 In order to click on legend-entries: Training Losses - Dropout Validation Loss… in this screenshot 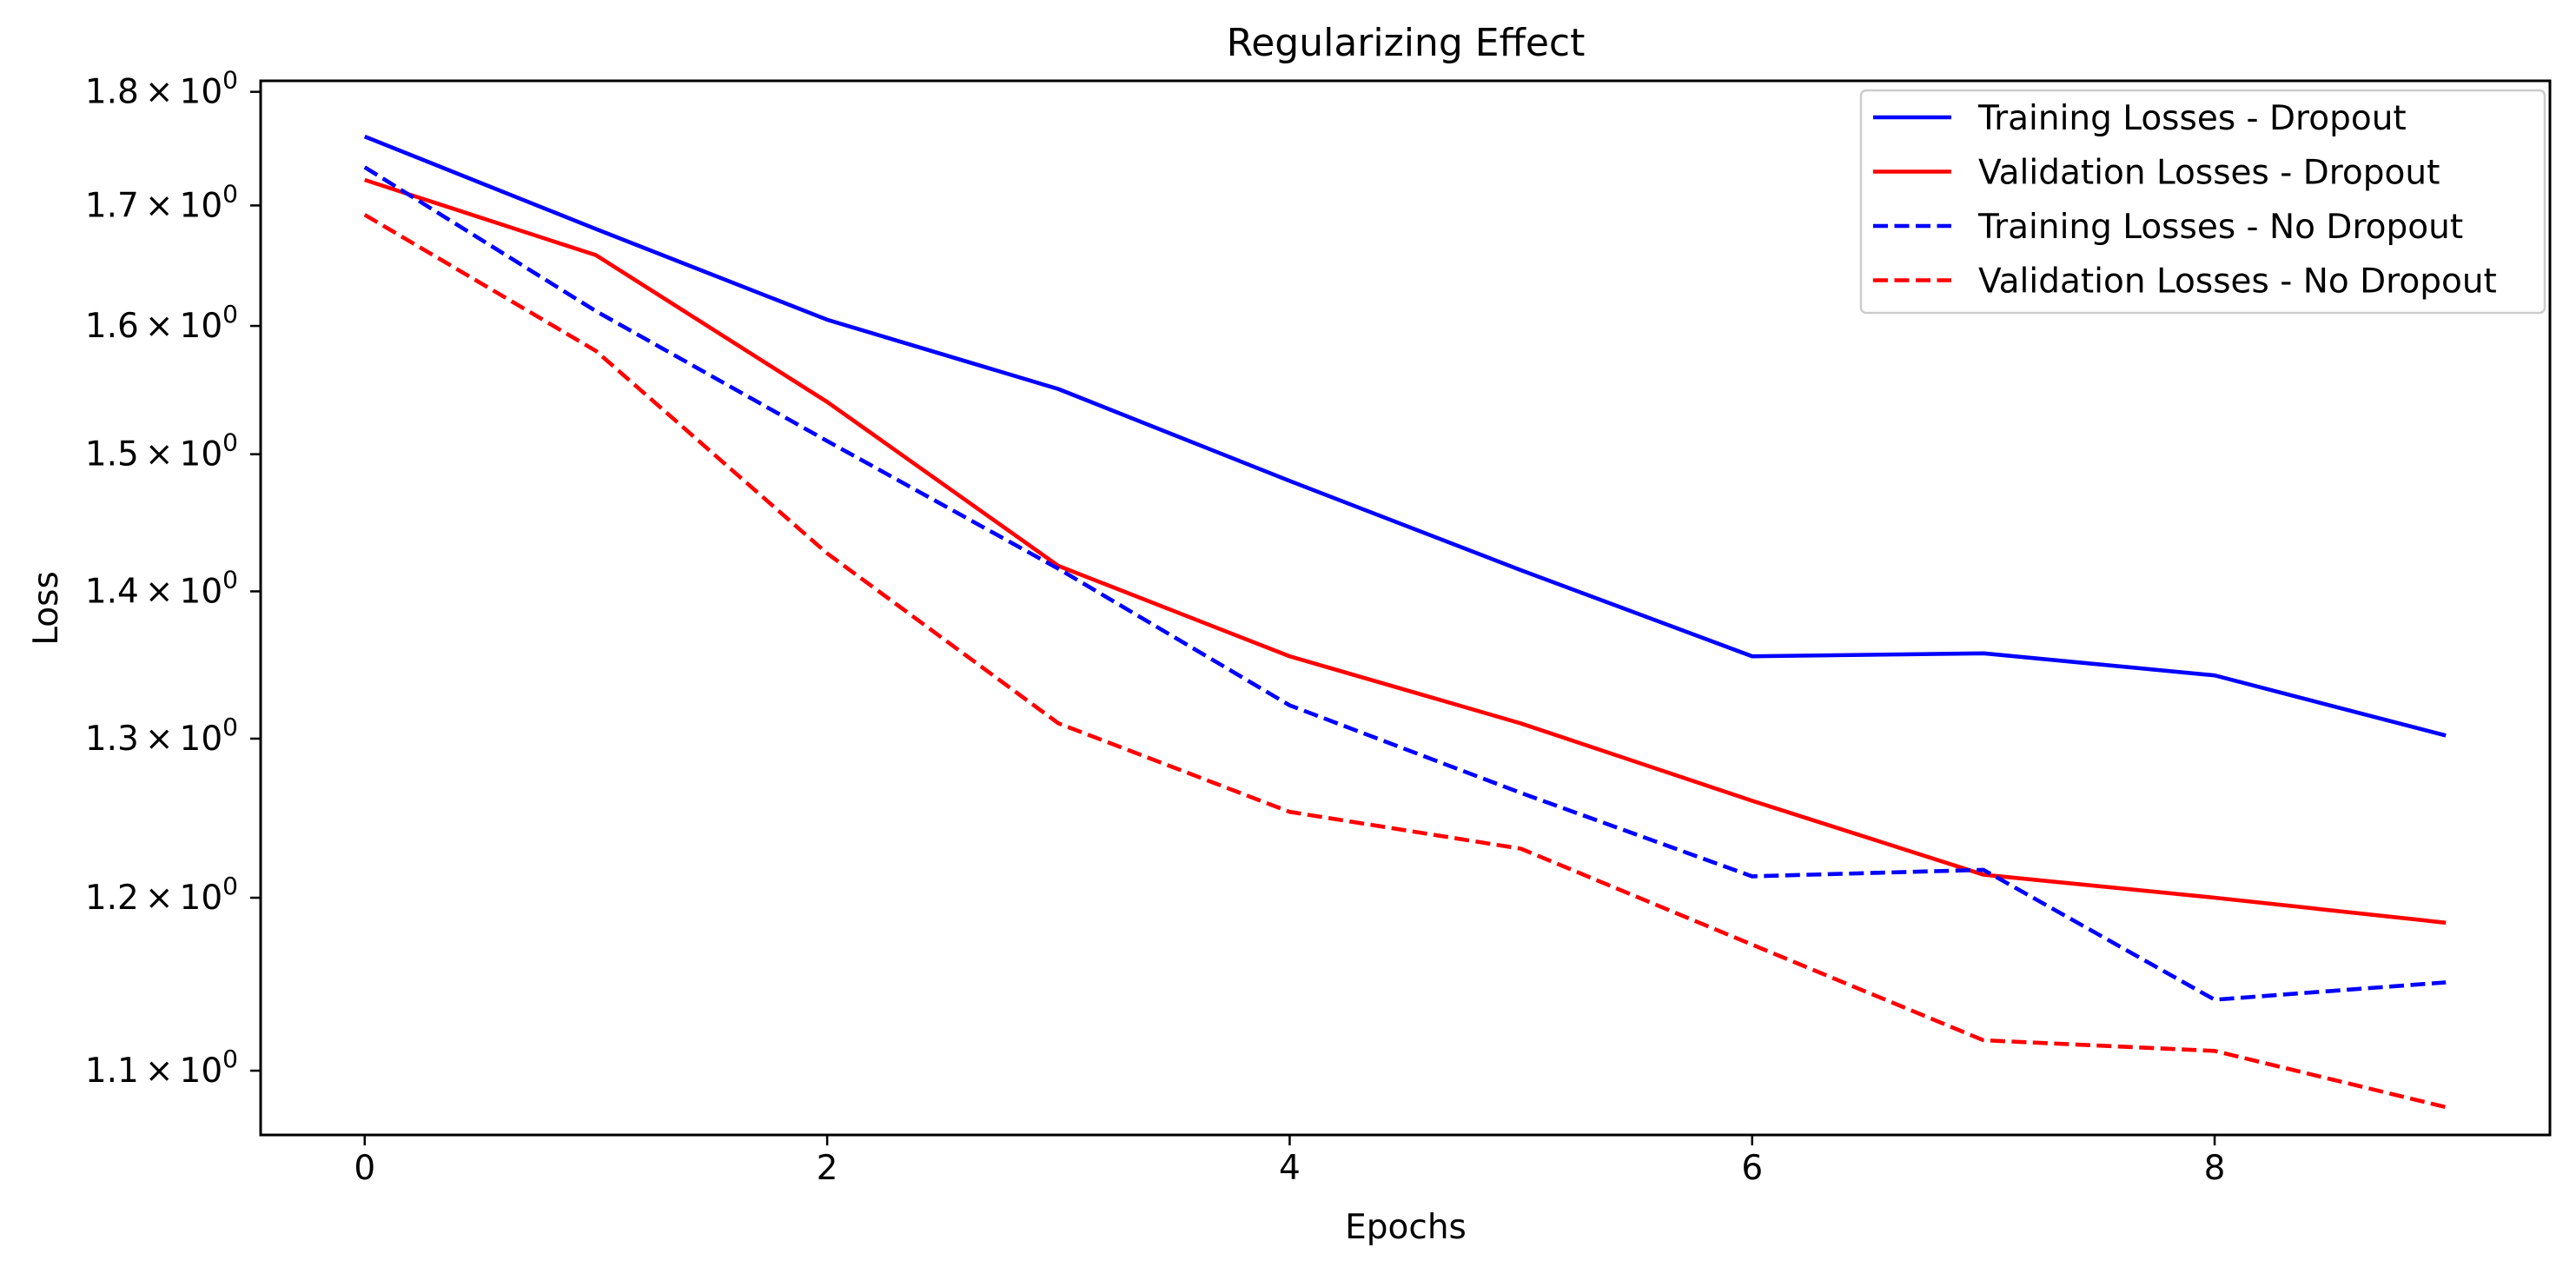, I will do `click(2185, 201)`.